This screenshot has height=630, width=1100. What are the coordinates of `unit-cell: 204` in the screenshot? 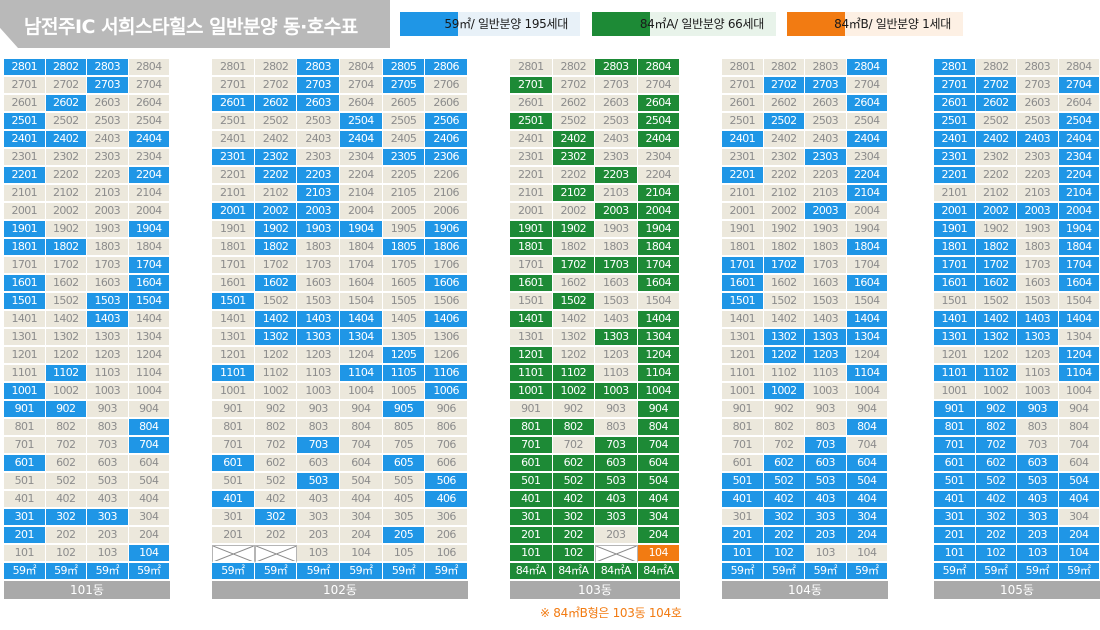 It's located at (1079, 536).